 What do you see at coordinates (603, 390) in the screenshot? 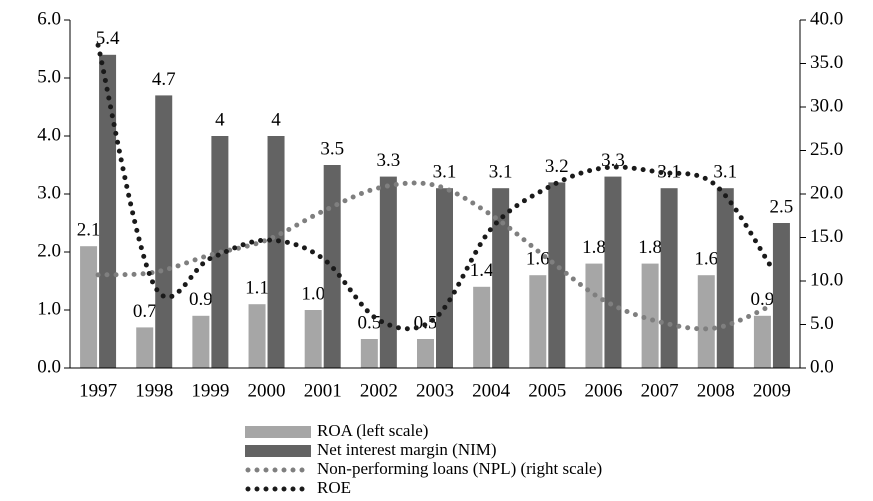
I see `x-tick-label: 2006` at bounding box center [603, 390].